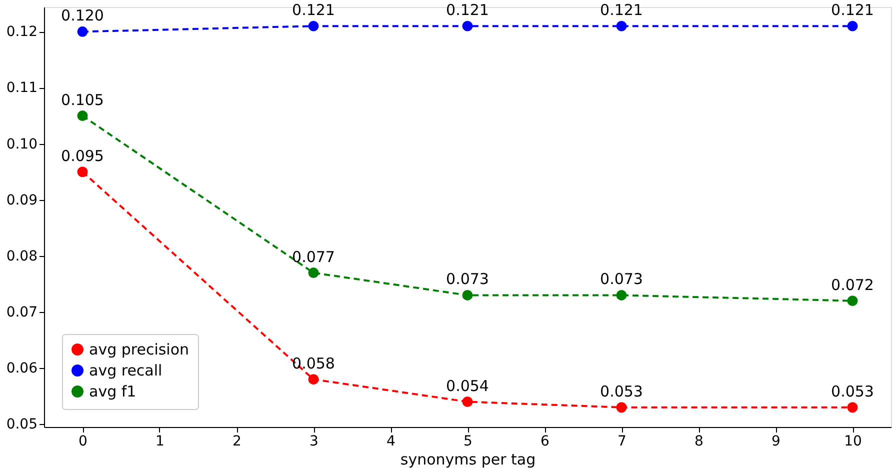 The height and width of the screenshot is (472, 896). Describe the element at coordinates (852, 285) in the screenshot. I see `data-label: 0.072` at that location.